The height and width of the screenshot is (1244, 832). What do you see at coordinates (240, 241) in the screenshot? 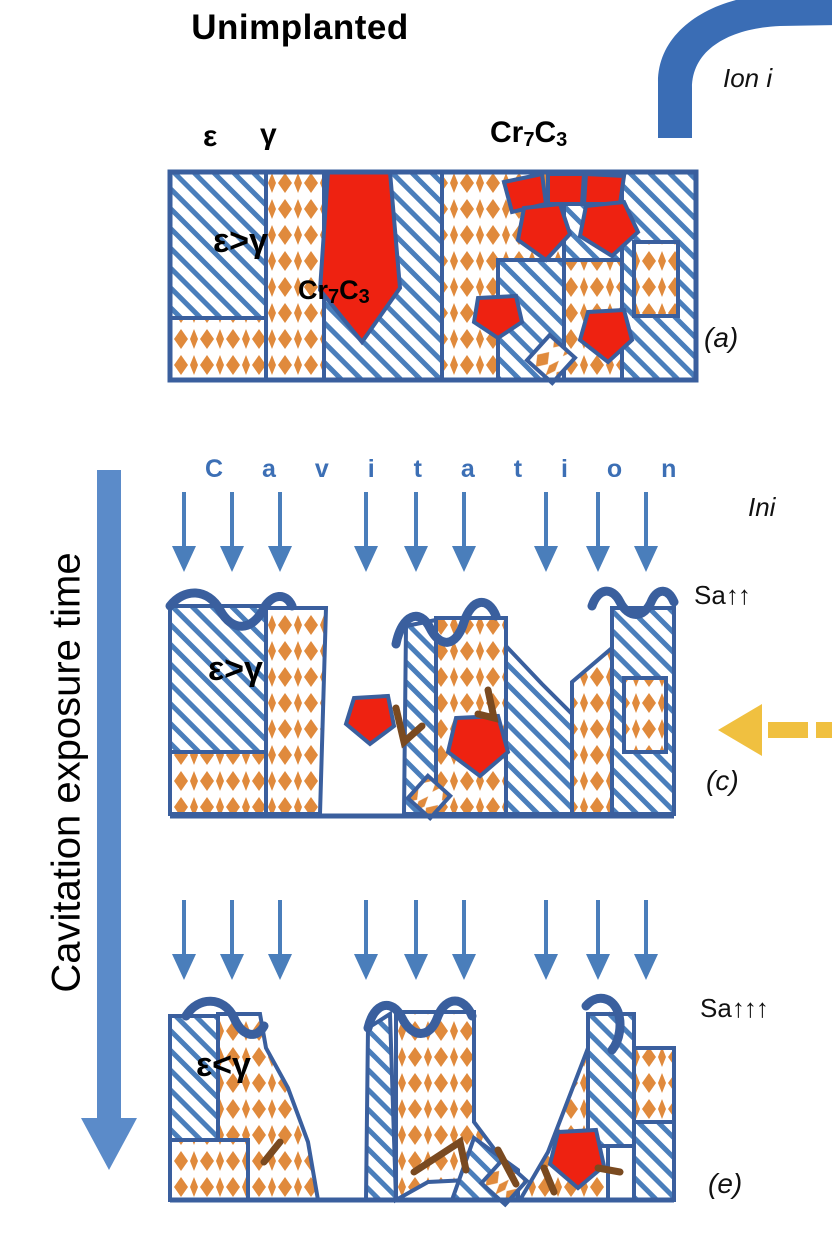
I see `panel-a-phase-relation: ε>γ` at bounding box center [240, 241].